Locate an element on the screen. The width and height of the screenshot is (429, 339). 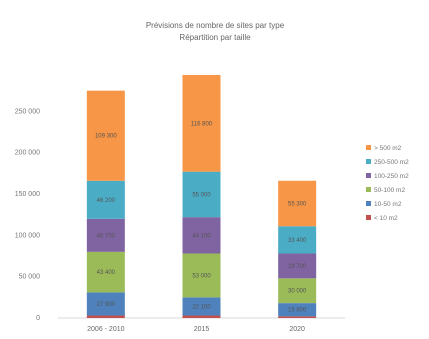
data-label: 109 300 is located at coordinates (106, 137).